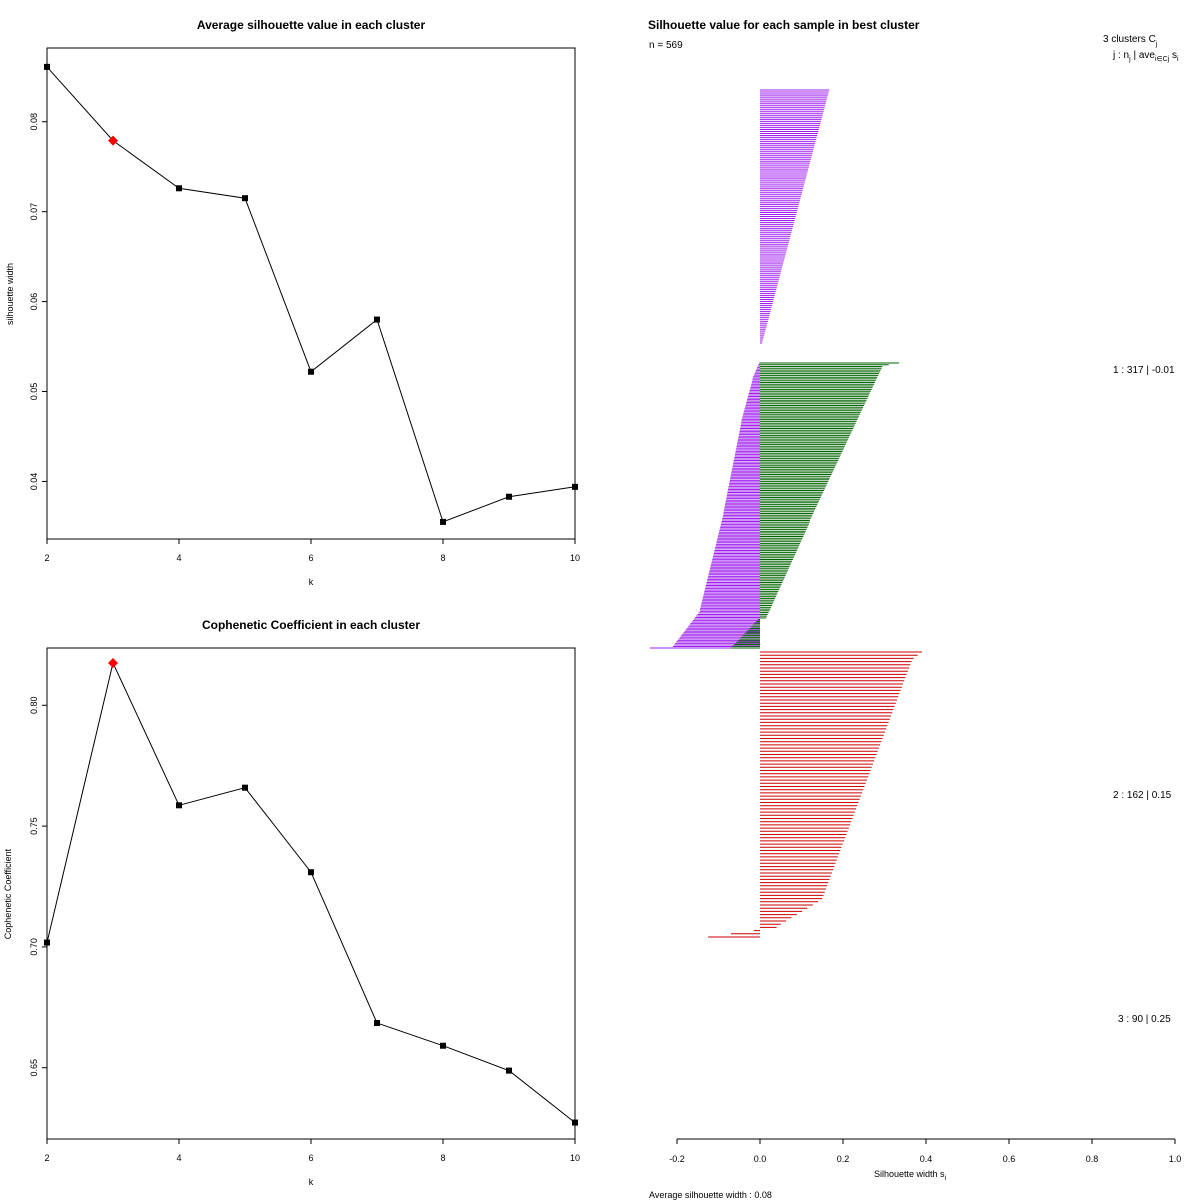 The height and width of the screenshot is (1200, 1200). I want to click on cophenetic-ylabel: Cophenetic Coefficient, so click(8, 893).